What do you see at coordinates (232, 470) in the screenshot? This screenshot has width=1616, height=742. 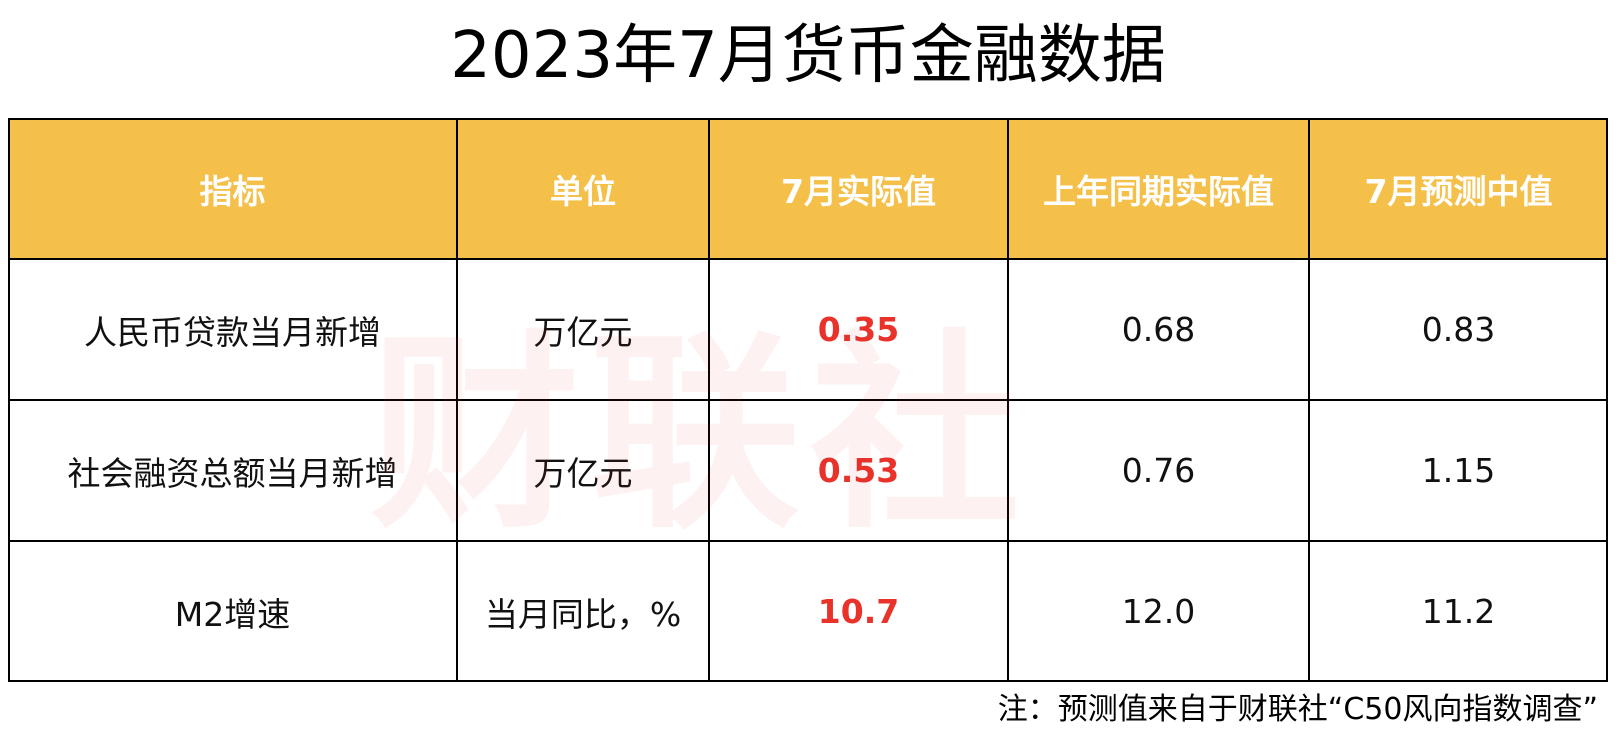 I see `table-cell: 社会融资总额当月新增` at bounding box center [232, 470].